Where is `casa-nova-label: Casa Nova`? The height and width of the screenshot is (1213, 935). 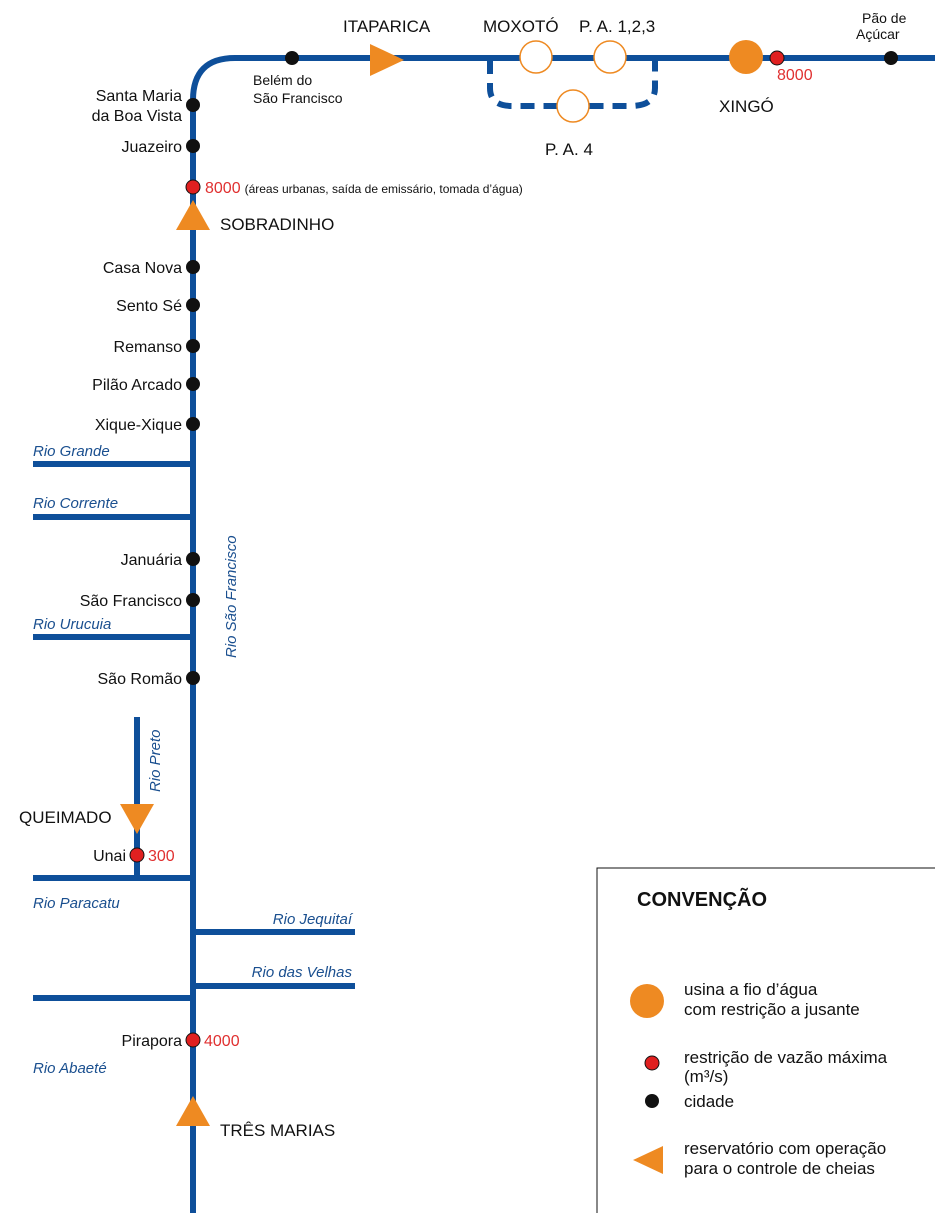 casa-nova-label: Casa Nova is located at coordinates (142, 268).